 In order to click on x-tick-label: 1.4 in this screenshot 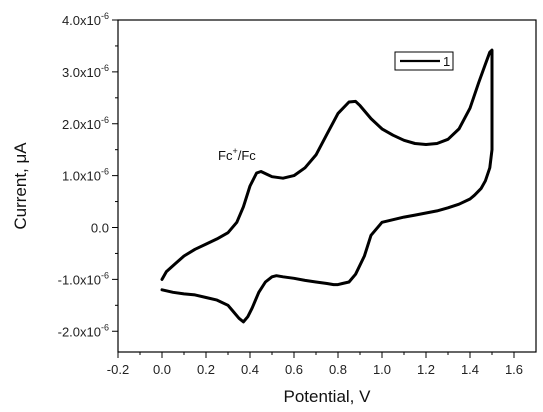, I will do `click(470, 369)`.